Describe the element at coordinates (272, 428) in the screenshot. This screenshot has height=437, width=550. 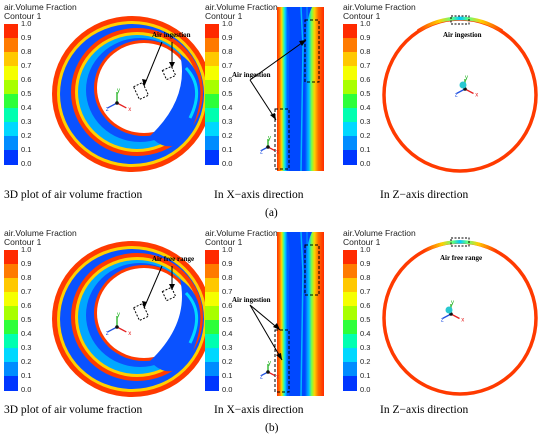
I see `panel-label: (b)` at that location.